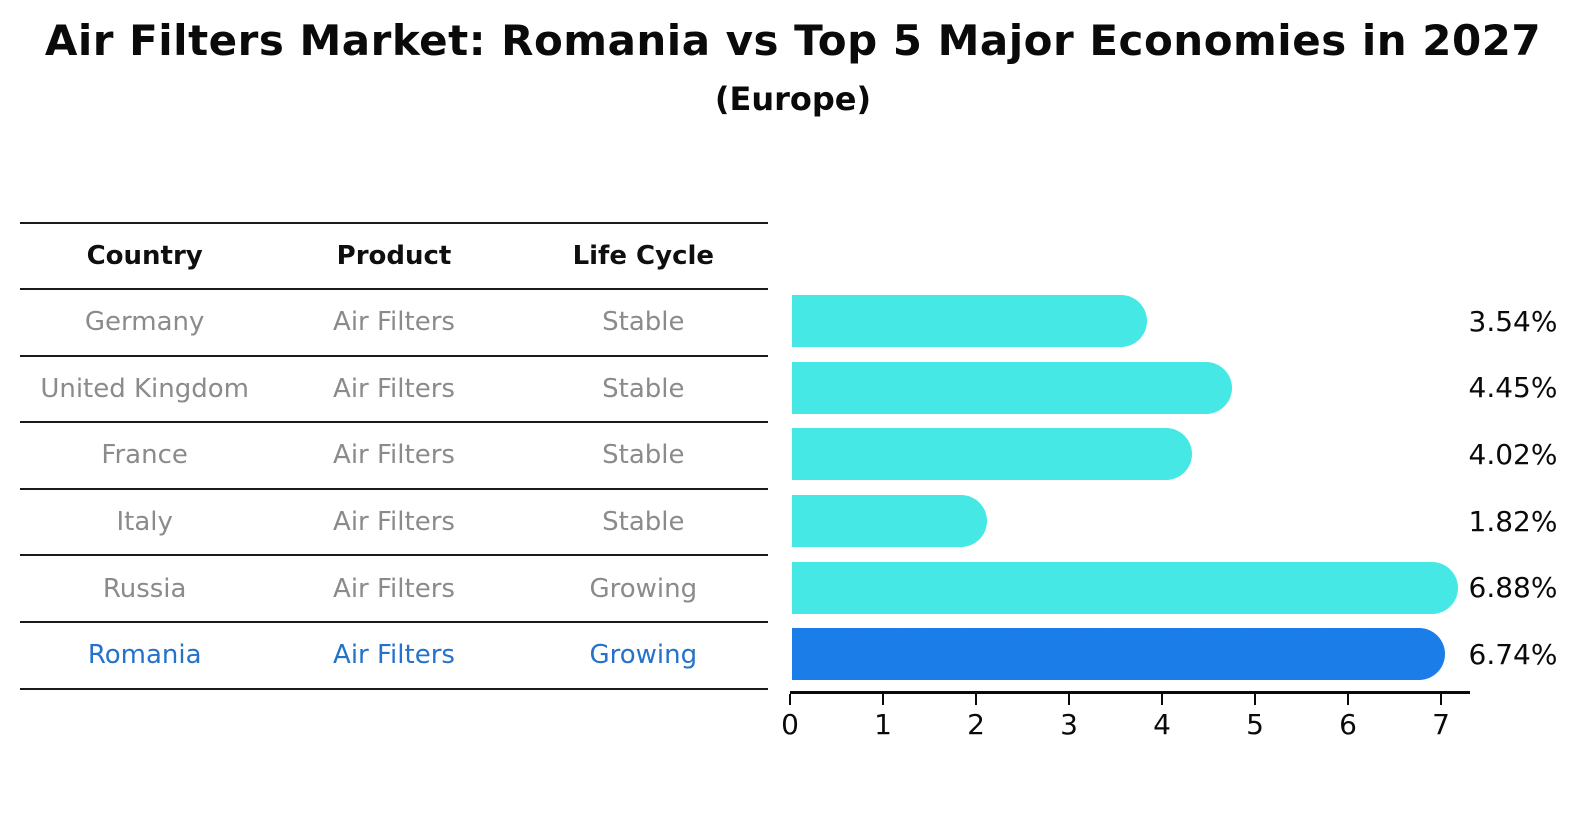 The height and width of the screenshot is (823, 1586). Describe the element at coordinates (1513, 388) in the screenshot. I see `value-label-united-kingdom: 4.45%` at that location.